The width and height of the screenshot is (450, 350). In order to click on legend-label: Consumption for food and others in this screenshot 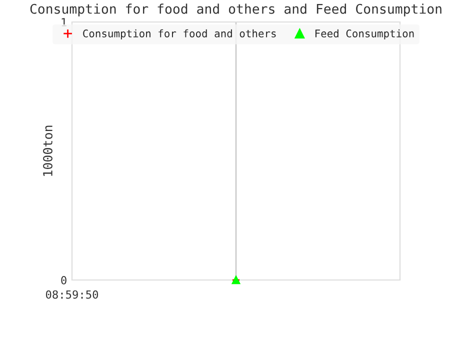, I will do `click(179, 34)`.